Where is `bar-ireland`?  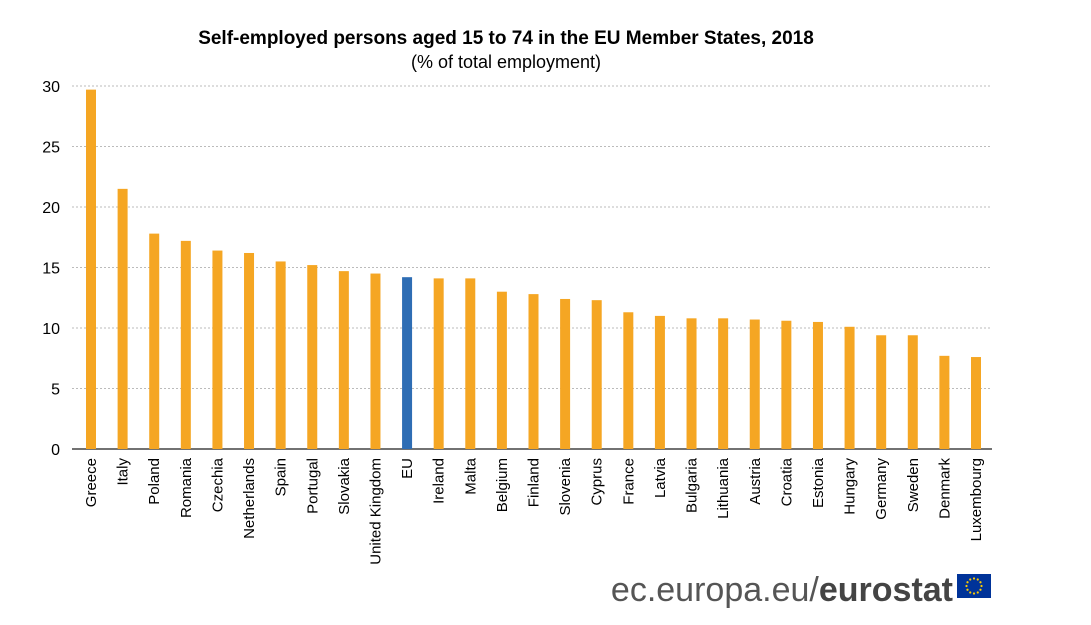 bar-ireland is located at coordinates (438, 363).